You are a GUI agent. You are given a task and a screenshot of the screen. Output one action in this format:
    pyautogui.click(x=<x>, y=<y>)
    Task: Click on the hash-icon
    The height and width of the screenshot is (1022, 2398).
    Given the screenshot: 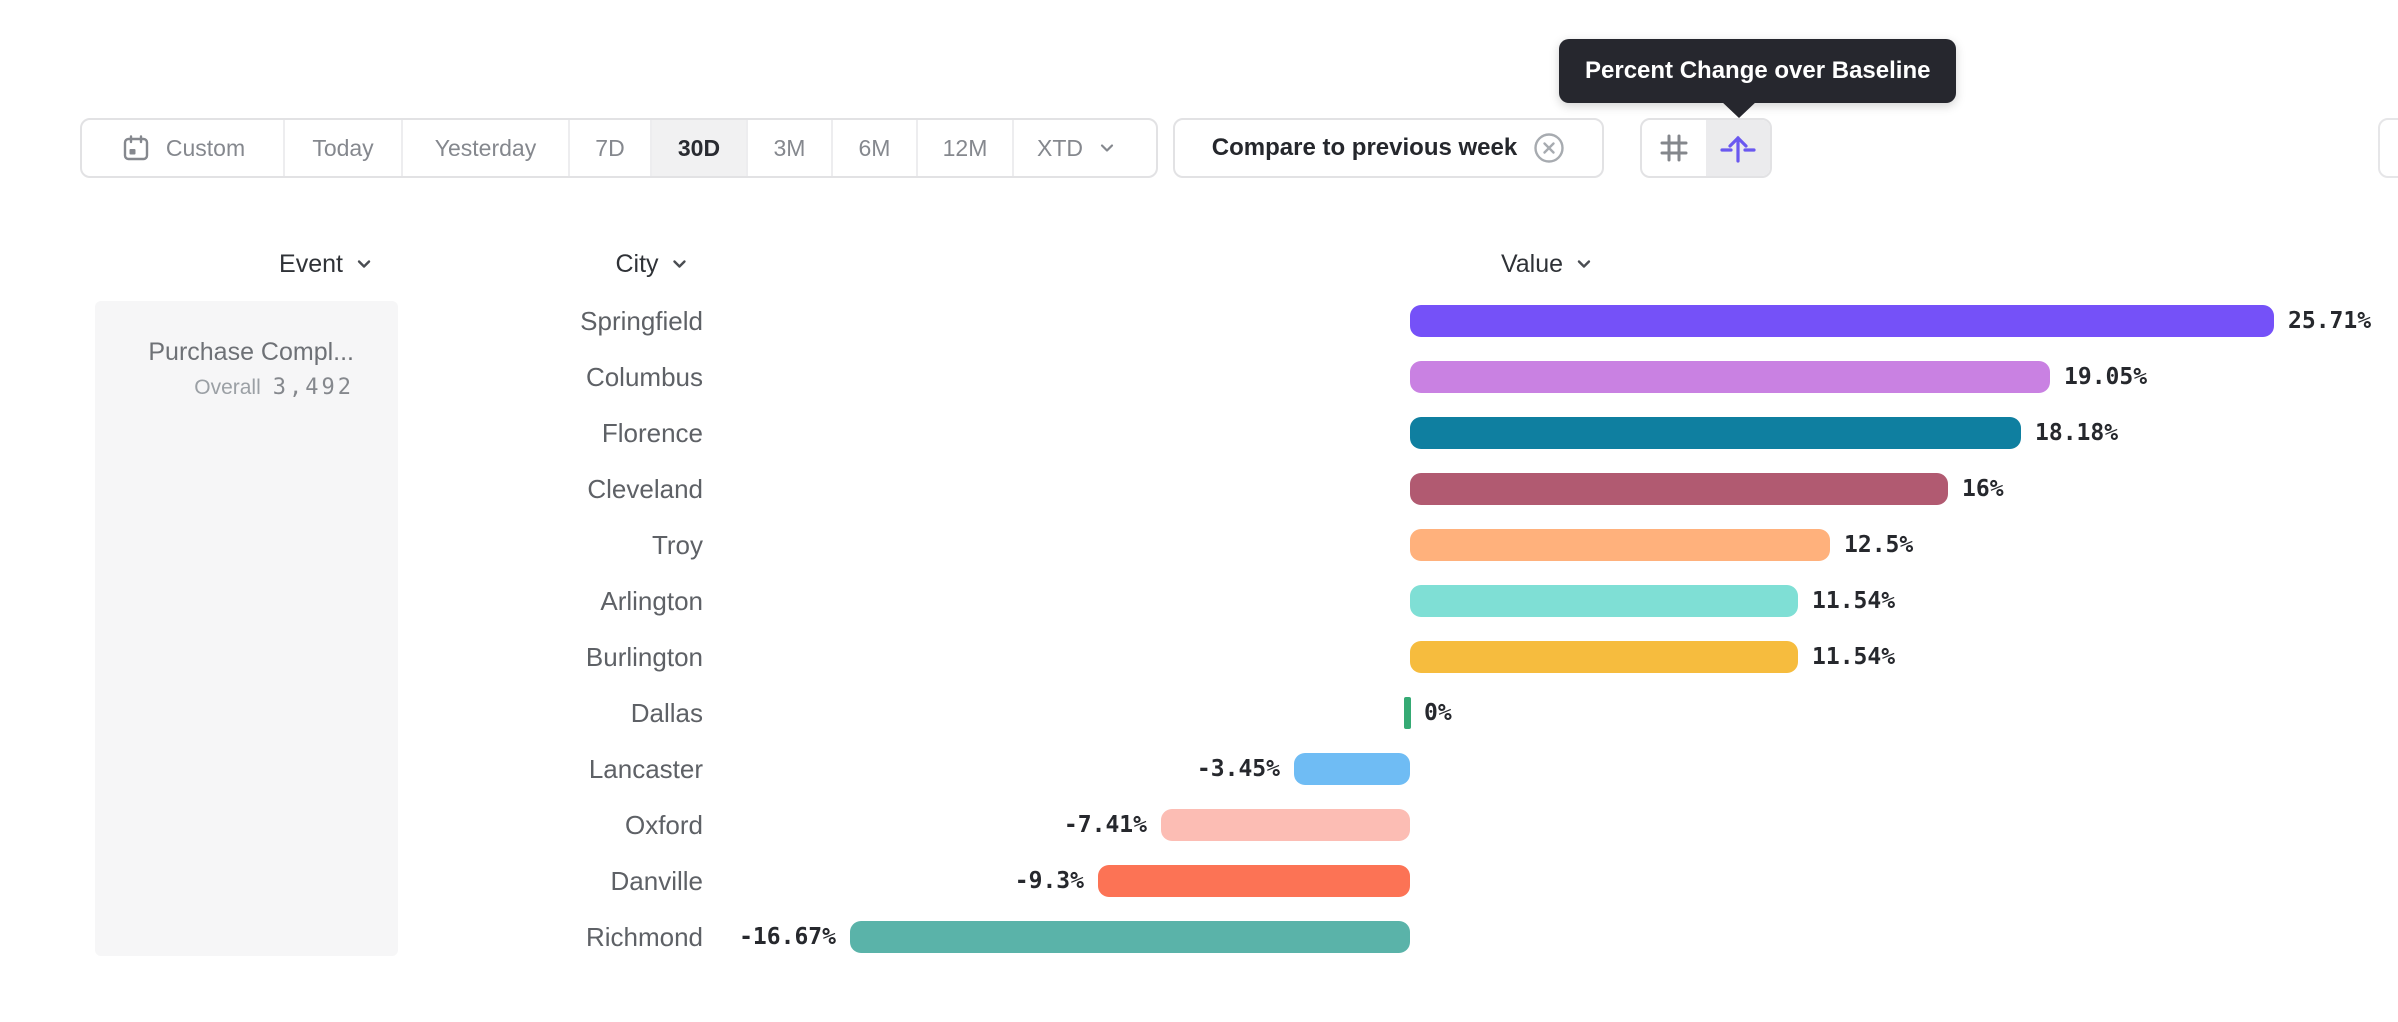 What is the action you would take?
    pyautogui.click(x=1674, y=148)
    